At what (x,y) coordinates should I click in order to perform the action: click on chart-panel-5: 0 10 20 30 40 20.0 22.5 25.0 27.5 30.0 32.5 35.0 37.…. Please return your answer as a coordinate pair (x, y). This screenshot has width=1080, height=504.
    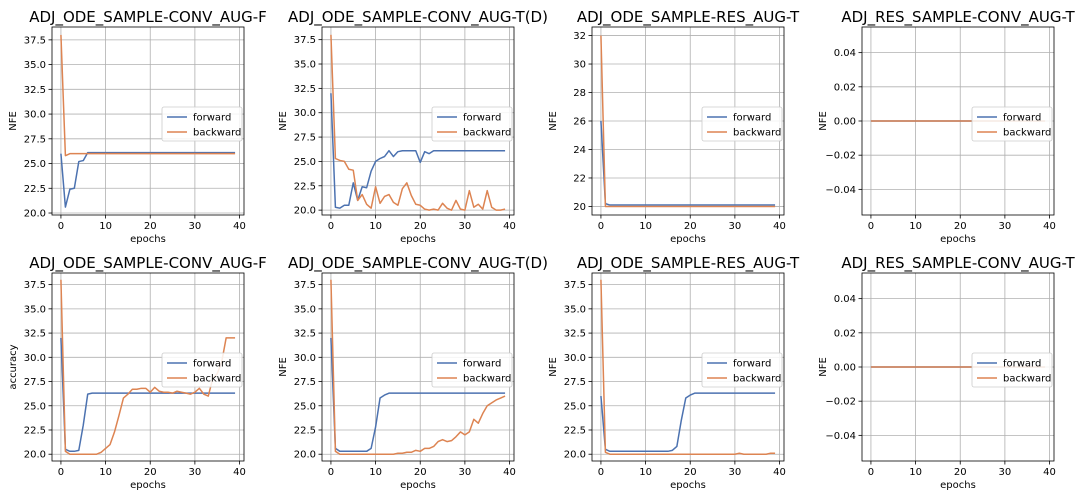
    Looking at the image, I should click on (137, 372).